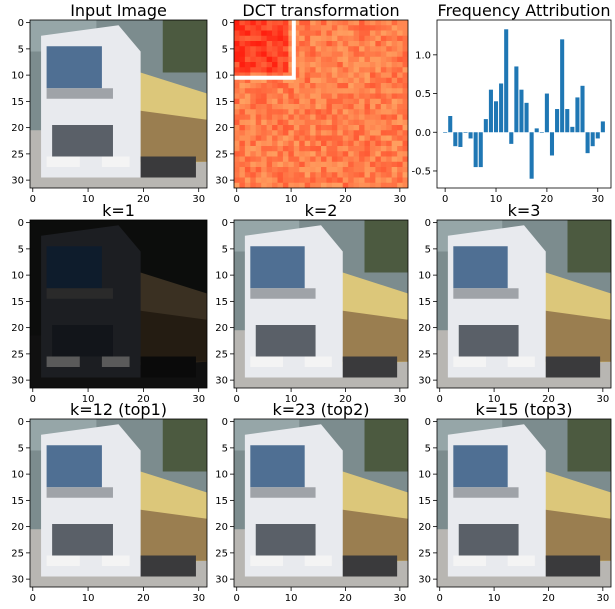 The width and height of the screenshot is (615, 609). What do you see at coordinates (118, 210) in the screenshot?
I see `panel-title: k=1` at bounding box center [118, 210].